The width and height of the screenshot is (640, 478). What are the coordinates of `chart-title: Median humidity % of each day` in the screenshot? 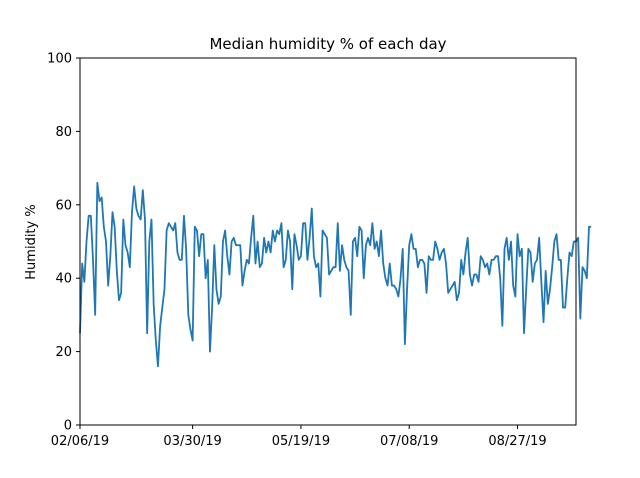 It's located at (327, 44).